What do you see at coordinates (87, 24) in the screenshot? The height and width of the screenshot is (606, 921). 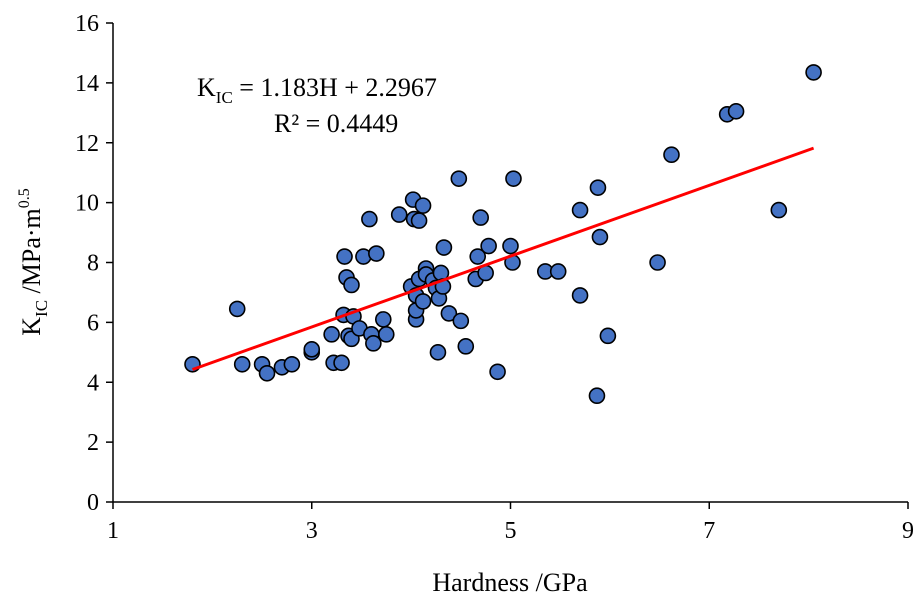 I see `y-tick-label: 16` at bounding box center [87, 24].